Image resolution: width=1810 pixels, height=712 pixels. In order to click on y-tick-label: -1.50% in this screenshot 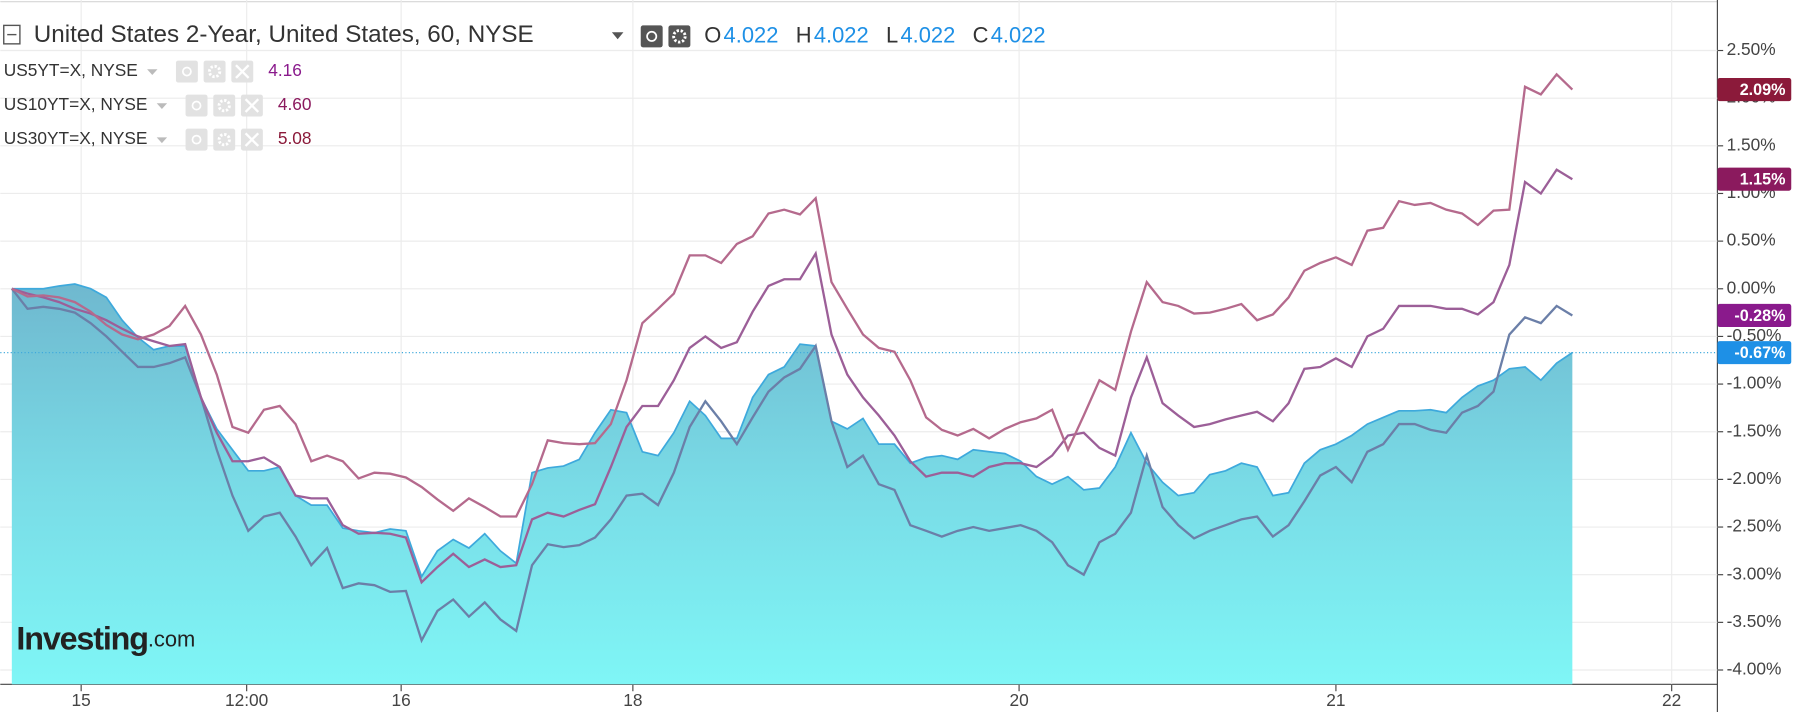, I will do `click(1754, 430)`.